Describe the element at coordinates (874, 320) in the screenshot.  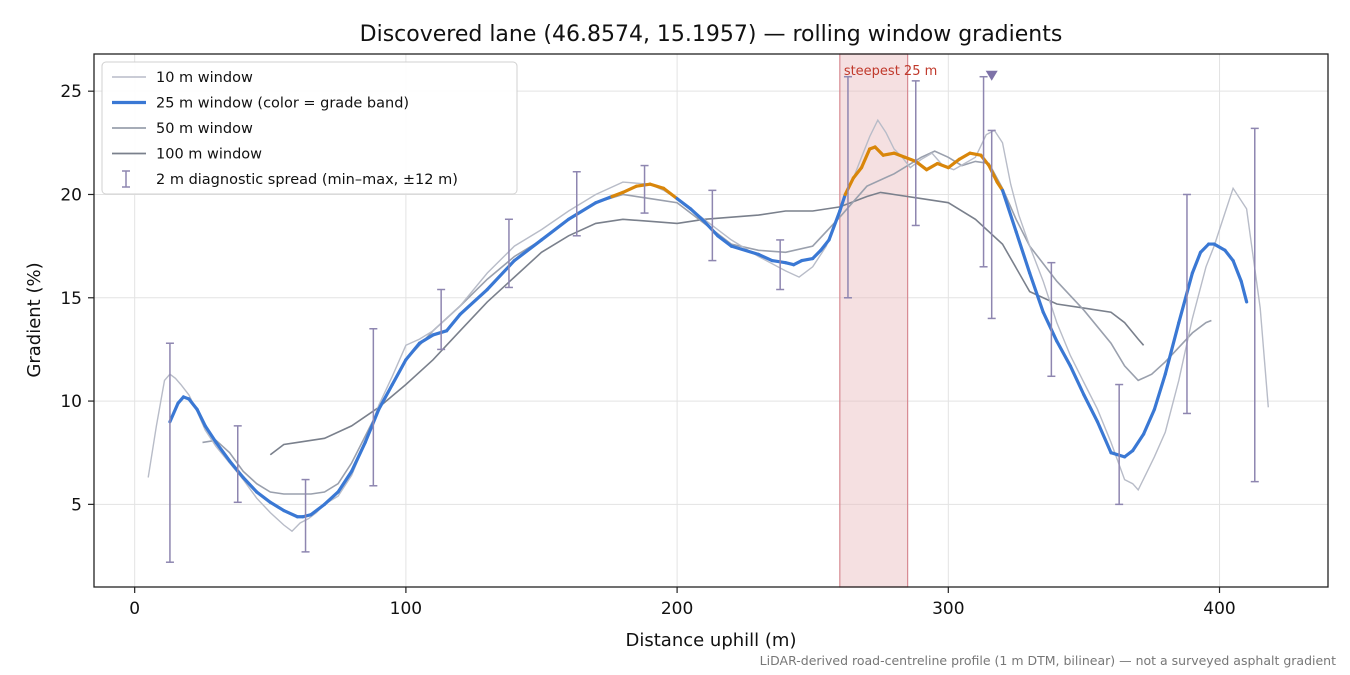
I see `steepest-band` at that location.